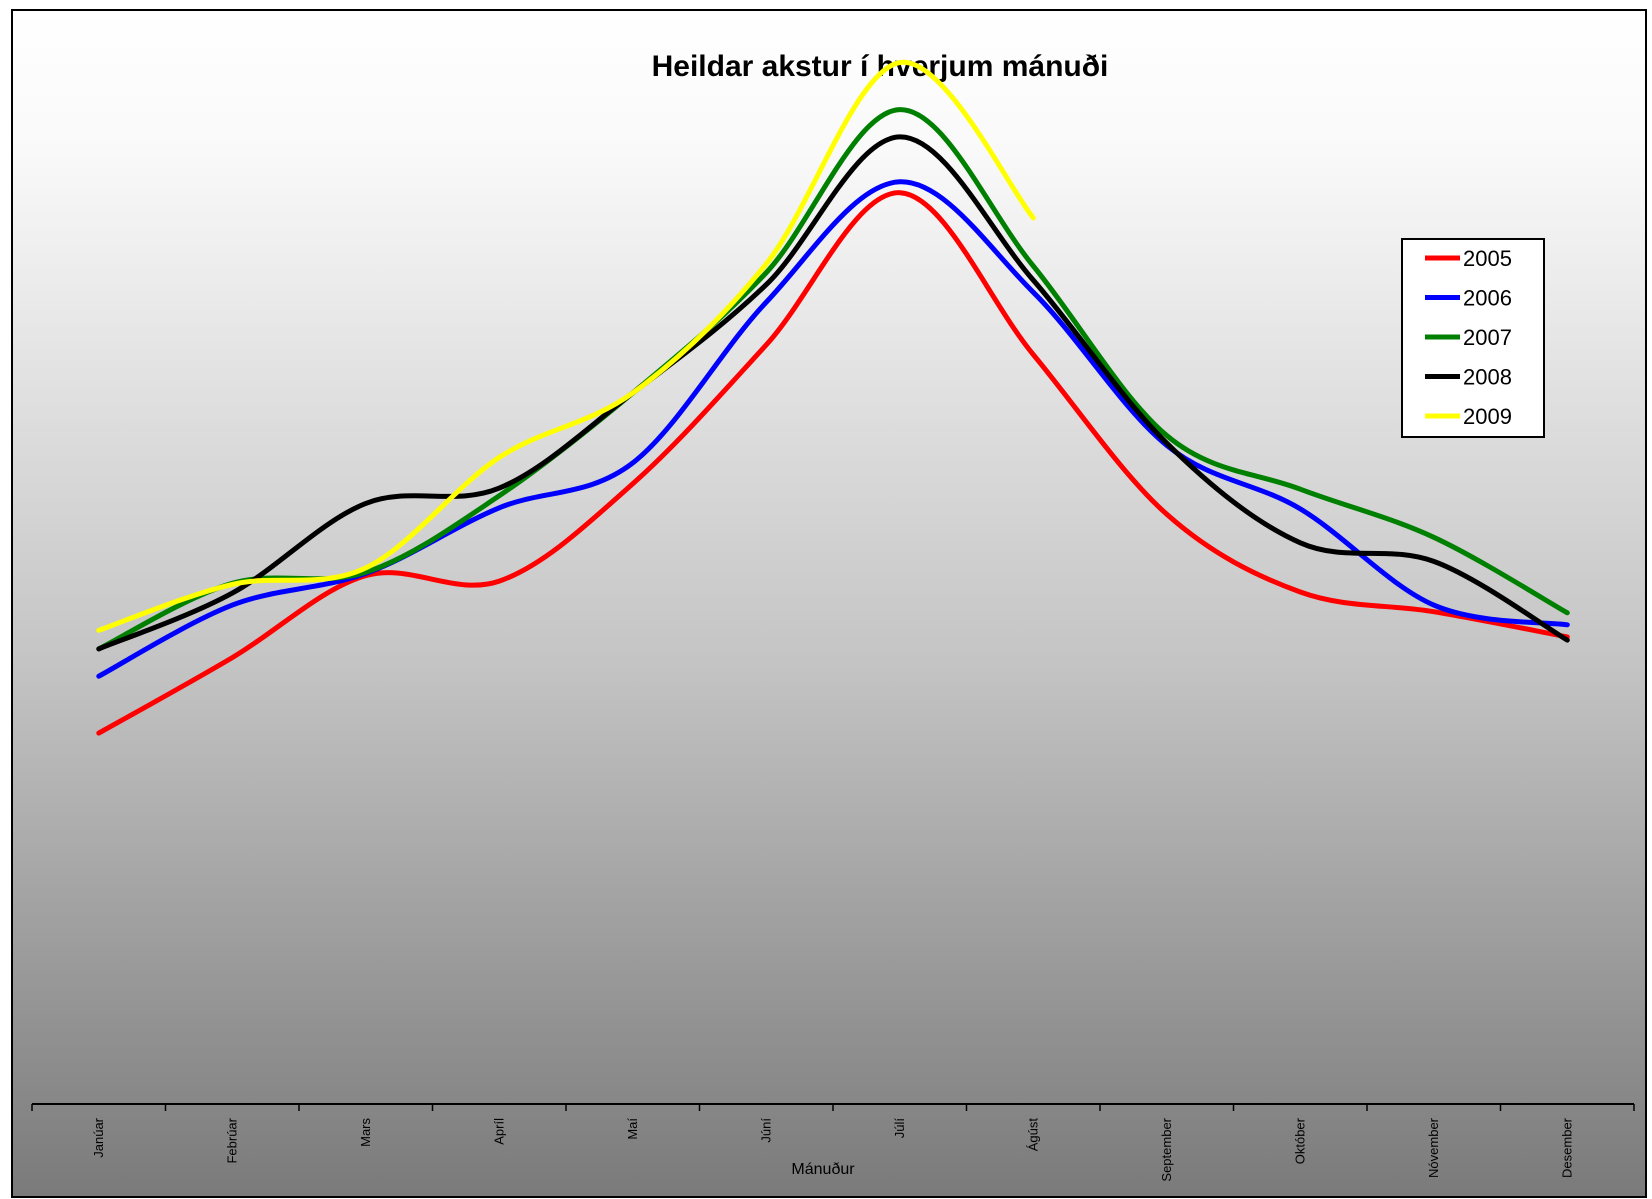 Image resolution: width=1652 pixels, height=1199 pixels. What do you see at coordinates (1433, 1147) in the screenshot?
I see `x-tick-label: Nóvember` at bounding box center [1433, 1147].